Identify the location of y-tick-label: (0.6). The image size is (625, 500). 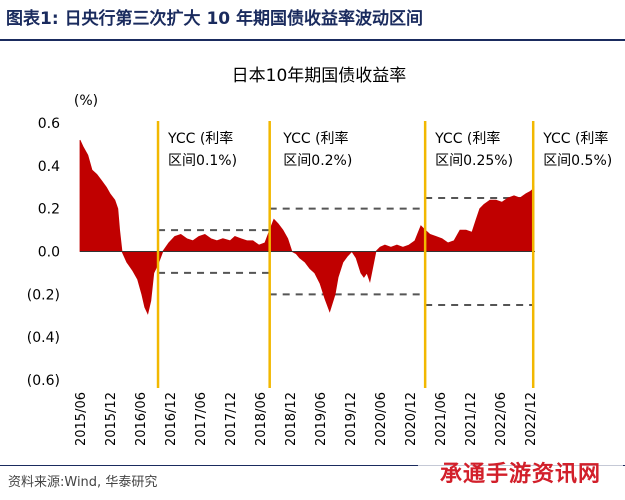
(43, 381).